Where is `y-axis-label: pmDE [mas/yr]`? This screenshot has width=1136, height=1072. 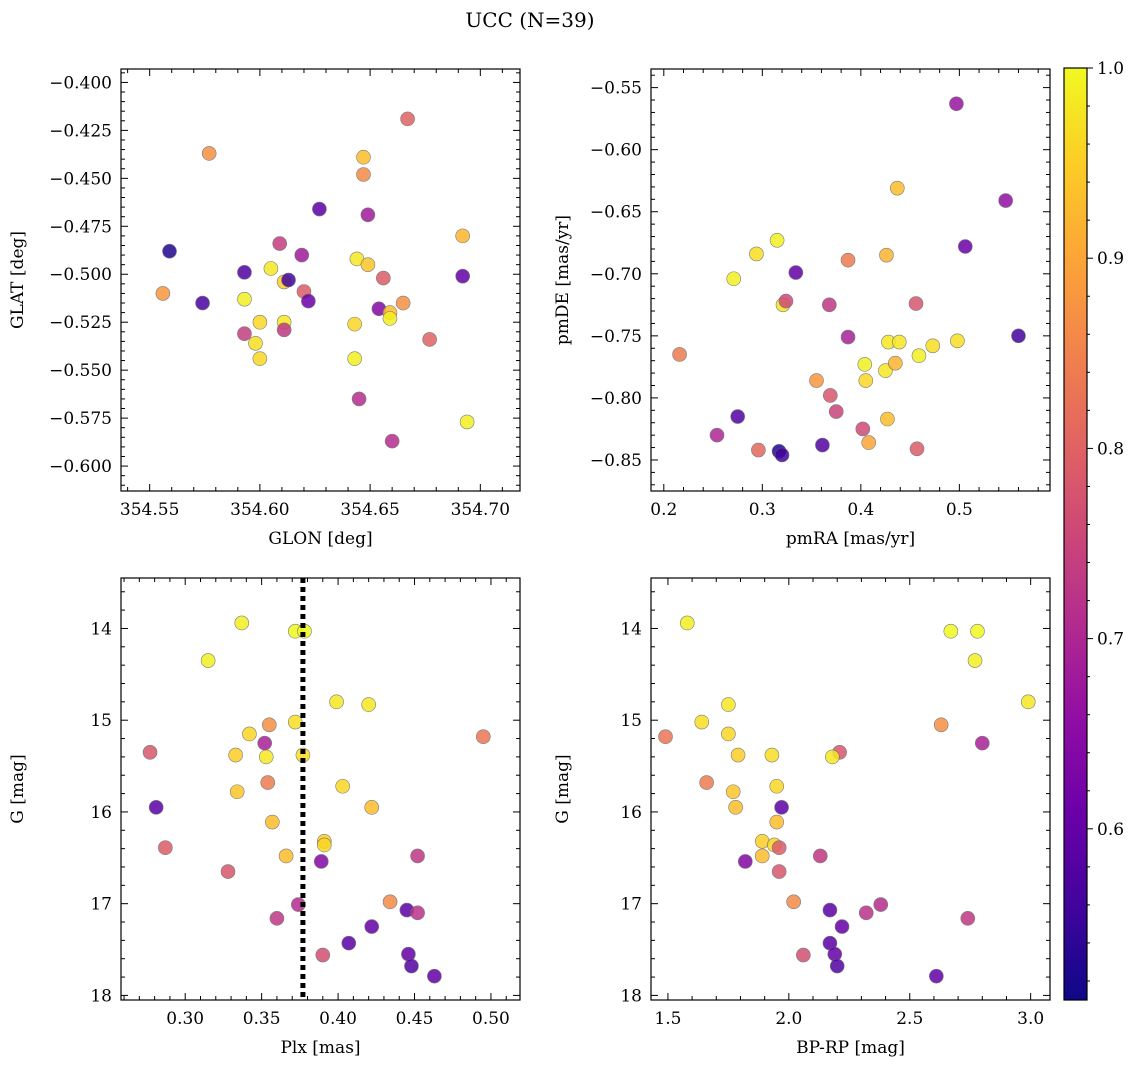 y-axis-label: pmDE [mas/yr] is located at coordinates (563, 280).